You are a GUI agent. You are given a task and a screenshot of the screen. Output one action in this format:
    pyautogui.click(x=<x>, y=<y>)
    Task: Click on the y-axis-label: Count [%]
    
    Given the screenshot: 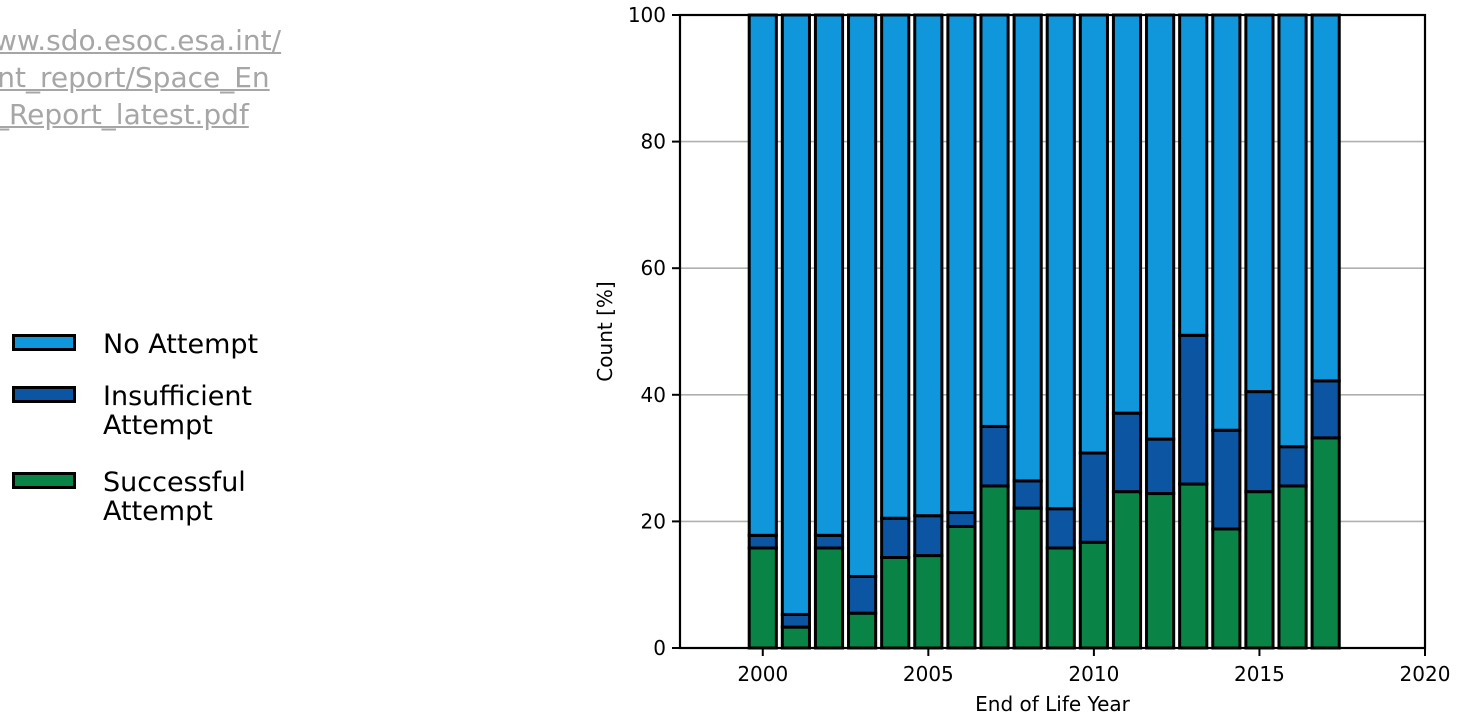 What is the action you would take?
    pyautogui.click(x=605, y=331)
    